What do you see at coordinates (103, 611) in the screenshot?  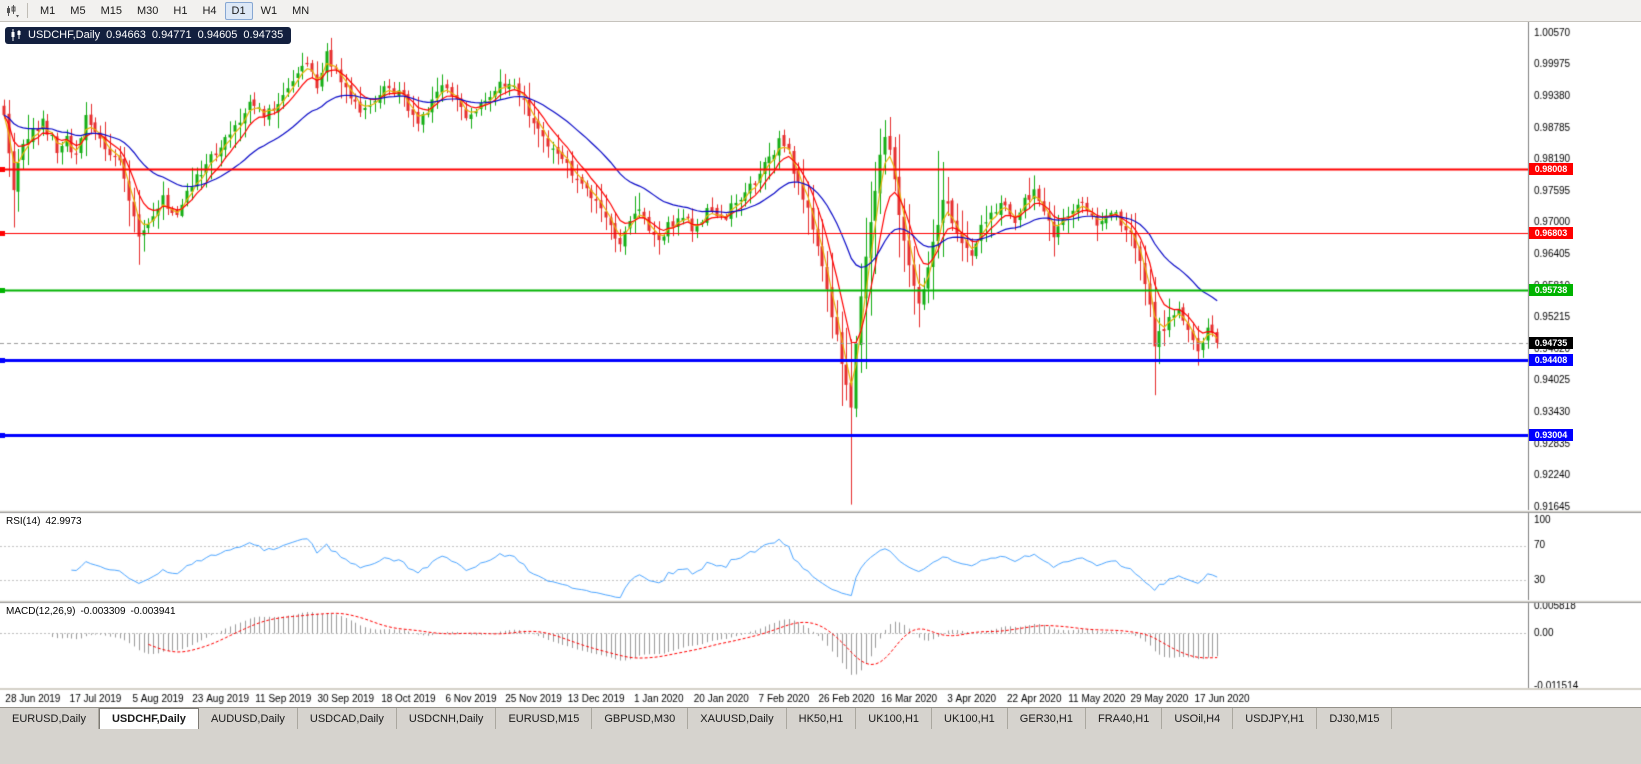 I see `macd-main-value: -0.003309` at bounding box center [103, 611].